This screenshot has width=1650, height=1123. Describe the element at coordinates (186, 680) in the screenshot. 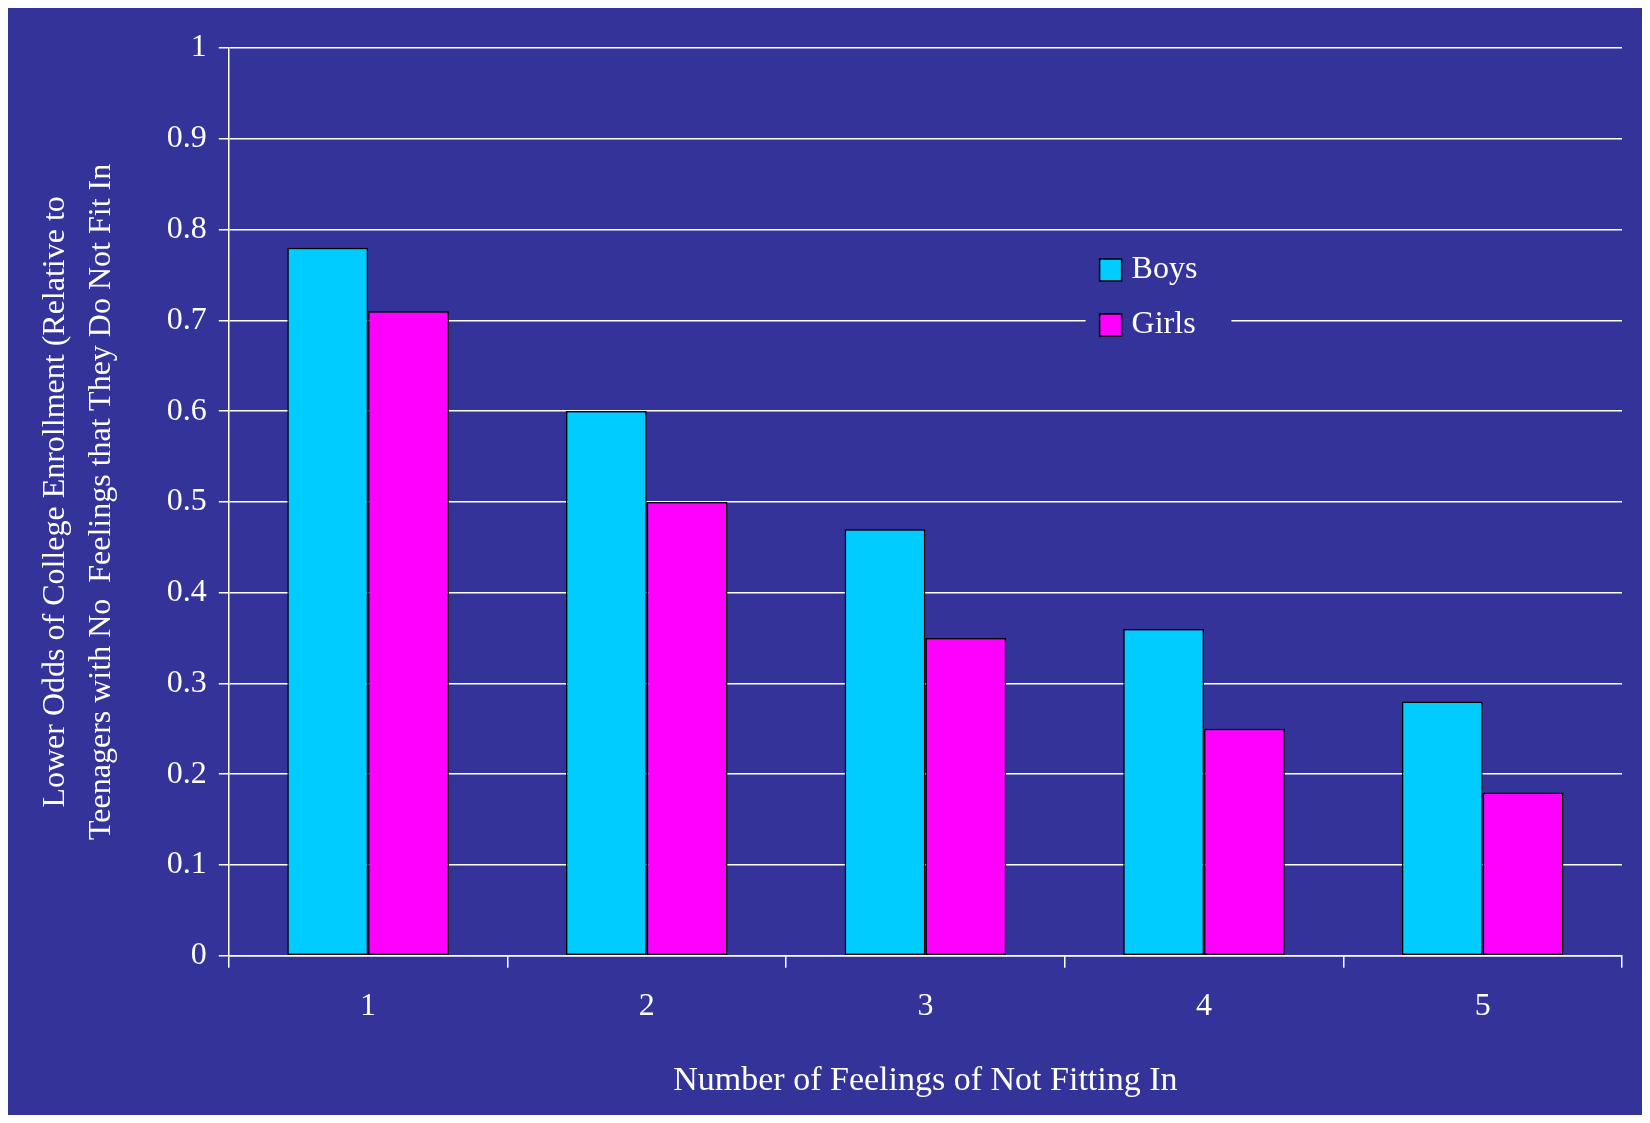

I see `y-tick-label: 0.3` at that location.